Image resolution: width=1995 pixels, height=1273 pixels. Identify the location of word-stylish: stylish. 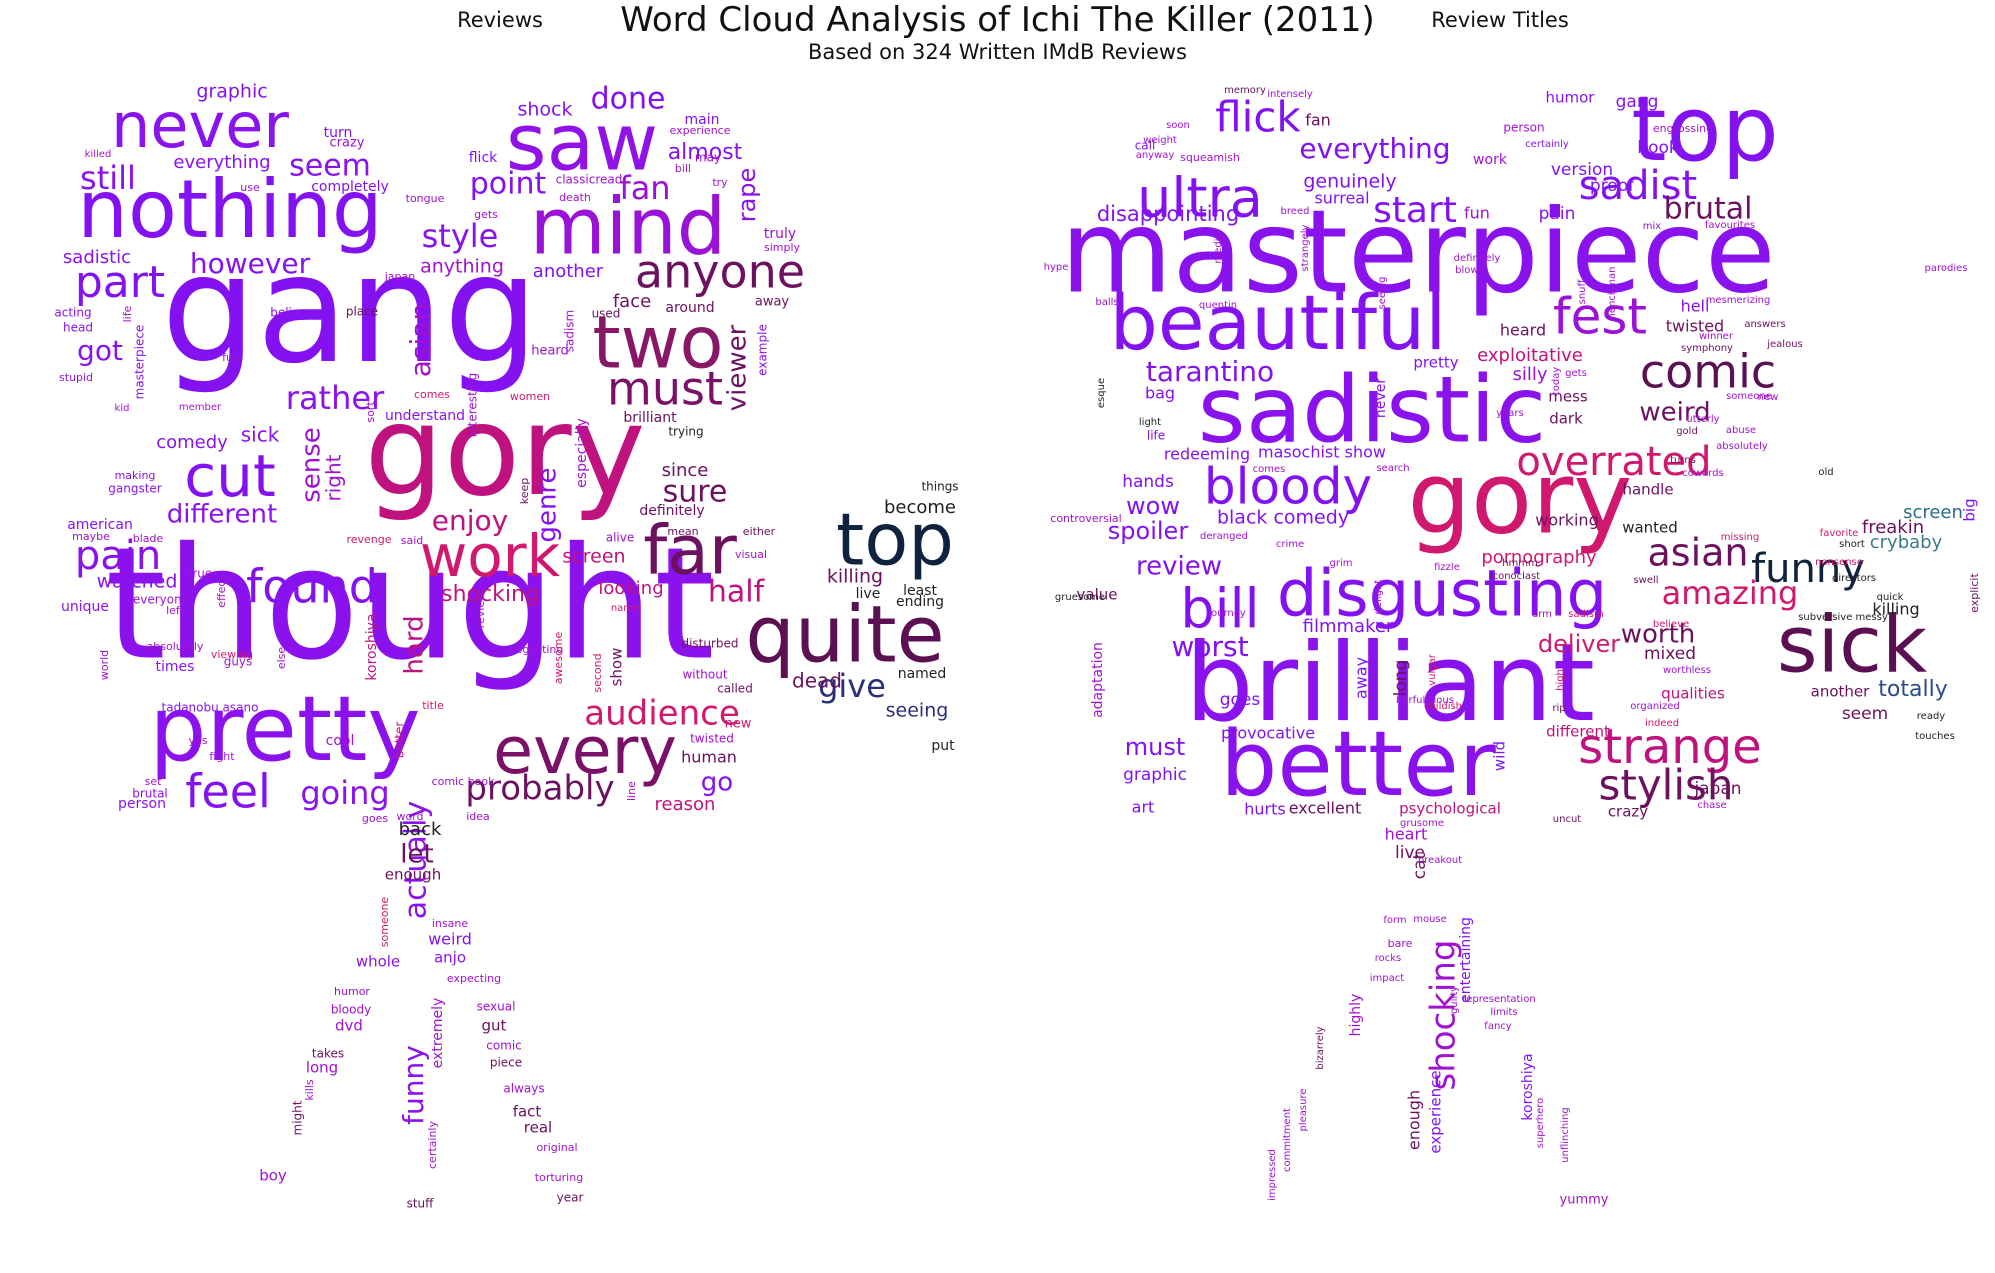
(1665, 785).